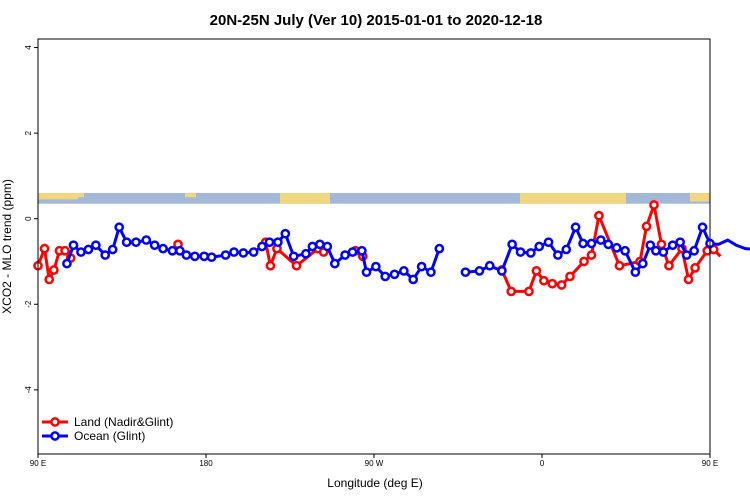  I want to click on legend-land-marker, so click(55, 422).